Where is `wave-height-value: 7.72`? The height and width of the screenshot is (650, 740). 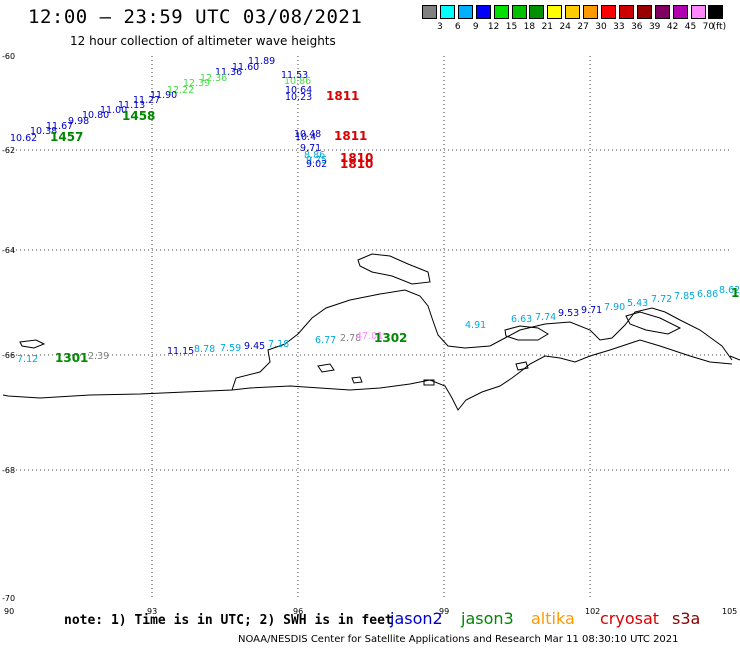
wave-height-value: 7.72 is located at coordinates (661, 299).